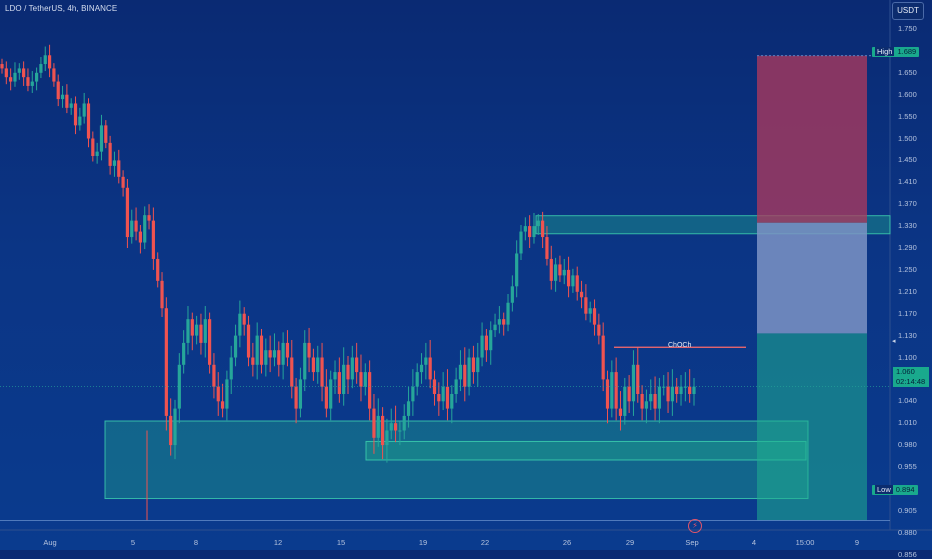 The width and height of the screenshot is (932, 559). I want to click on x-tick-label: Aug, so click(50, 542).